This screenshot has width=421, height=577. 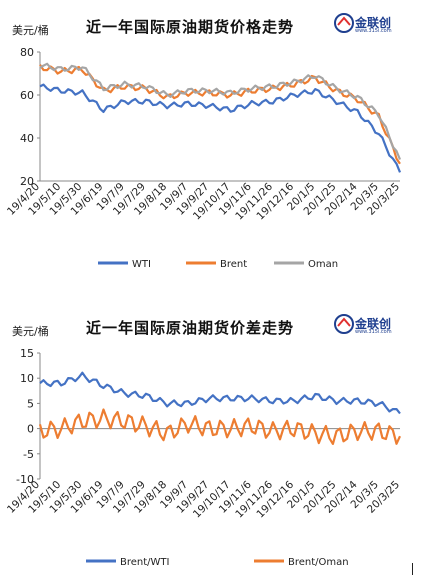 I want to click on price-chart-title: 近一年国际原油期货价格走势, so click(x=189, y=27).